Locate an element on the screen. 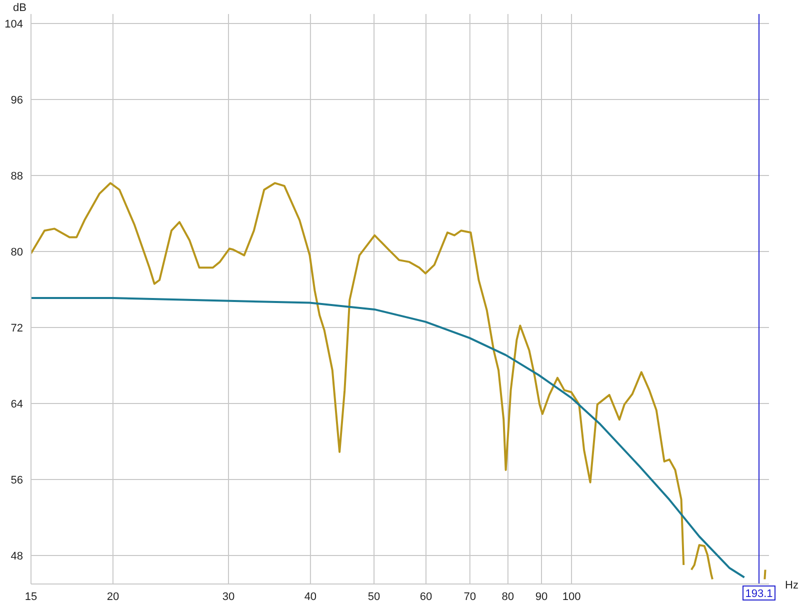  y-tick-label: 64 is located at coordinates (16, 404).